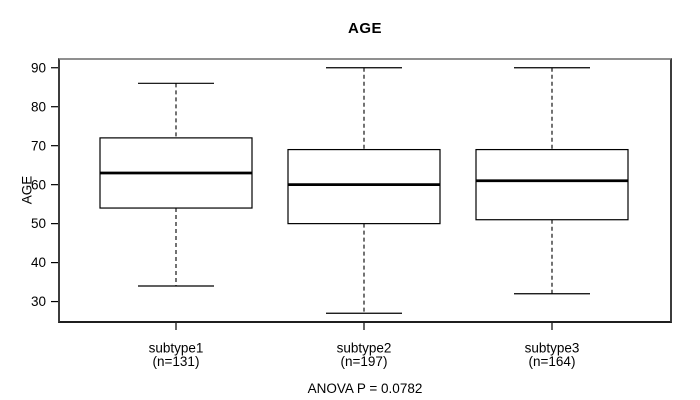  I want to click on anova-annotation: ANOVA P = 0.0782, so click(365, 388).